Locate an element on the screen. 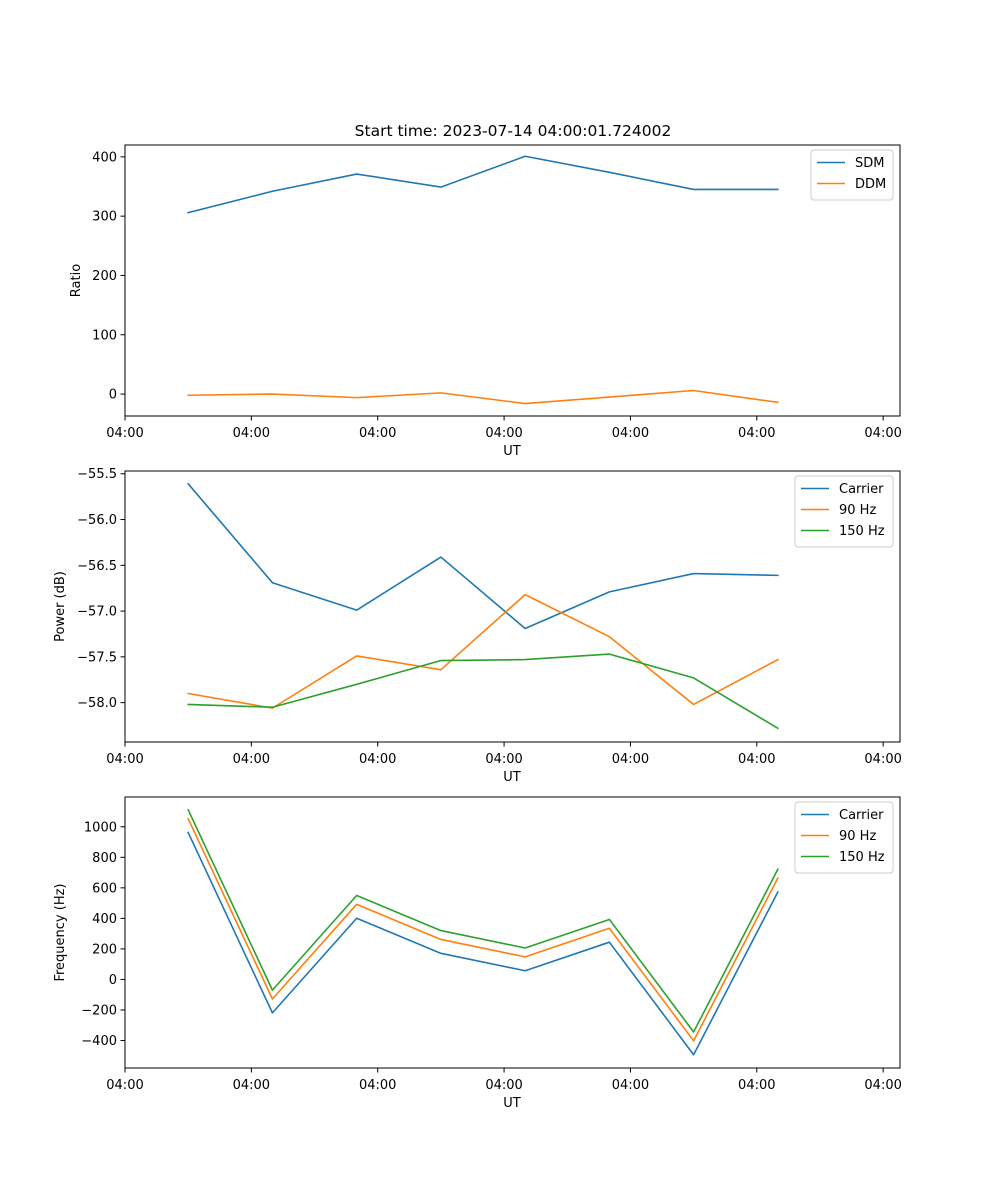  y-tick-label: 300 is located at coordinates (104, 217).